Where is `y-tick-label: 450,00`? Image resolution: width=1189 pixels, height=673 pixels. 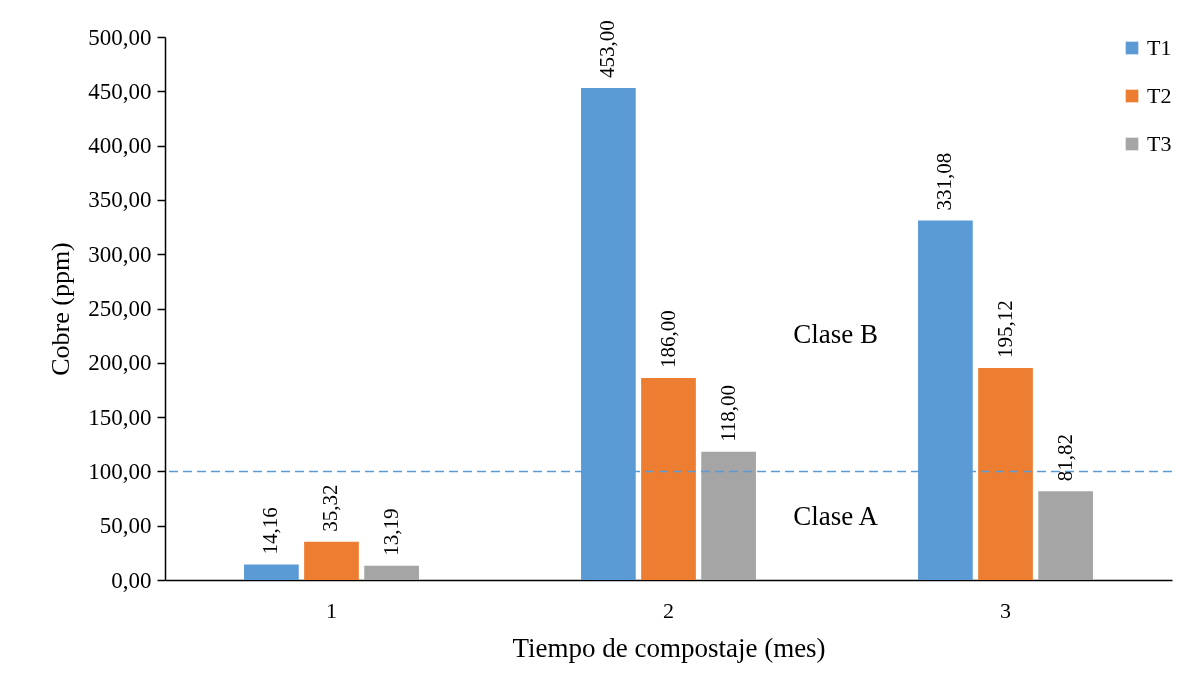 y-tick-label: 450,00 is located at coordinates (120, 91).